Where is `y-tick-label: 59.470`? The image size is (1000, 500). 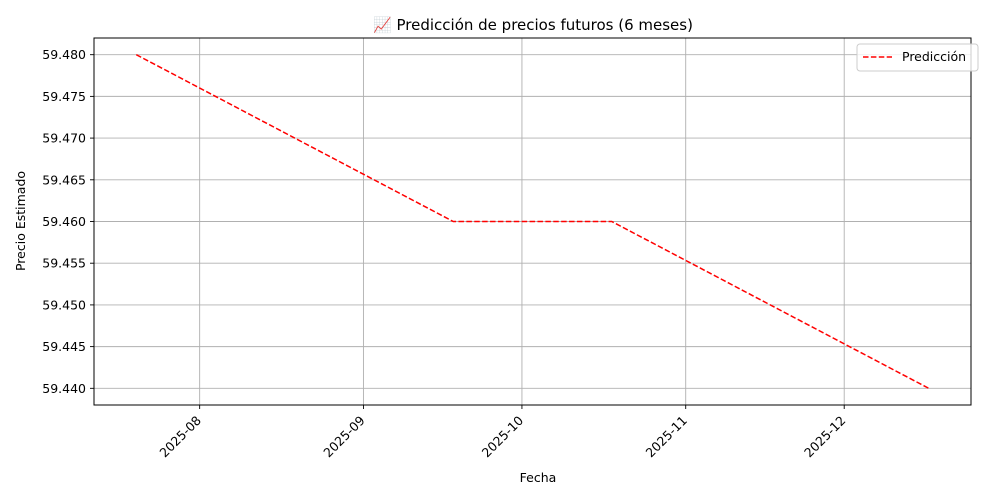
y-tick-label: 59.470 is located at coordinates (64, 138).